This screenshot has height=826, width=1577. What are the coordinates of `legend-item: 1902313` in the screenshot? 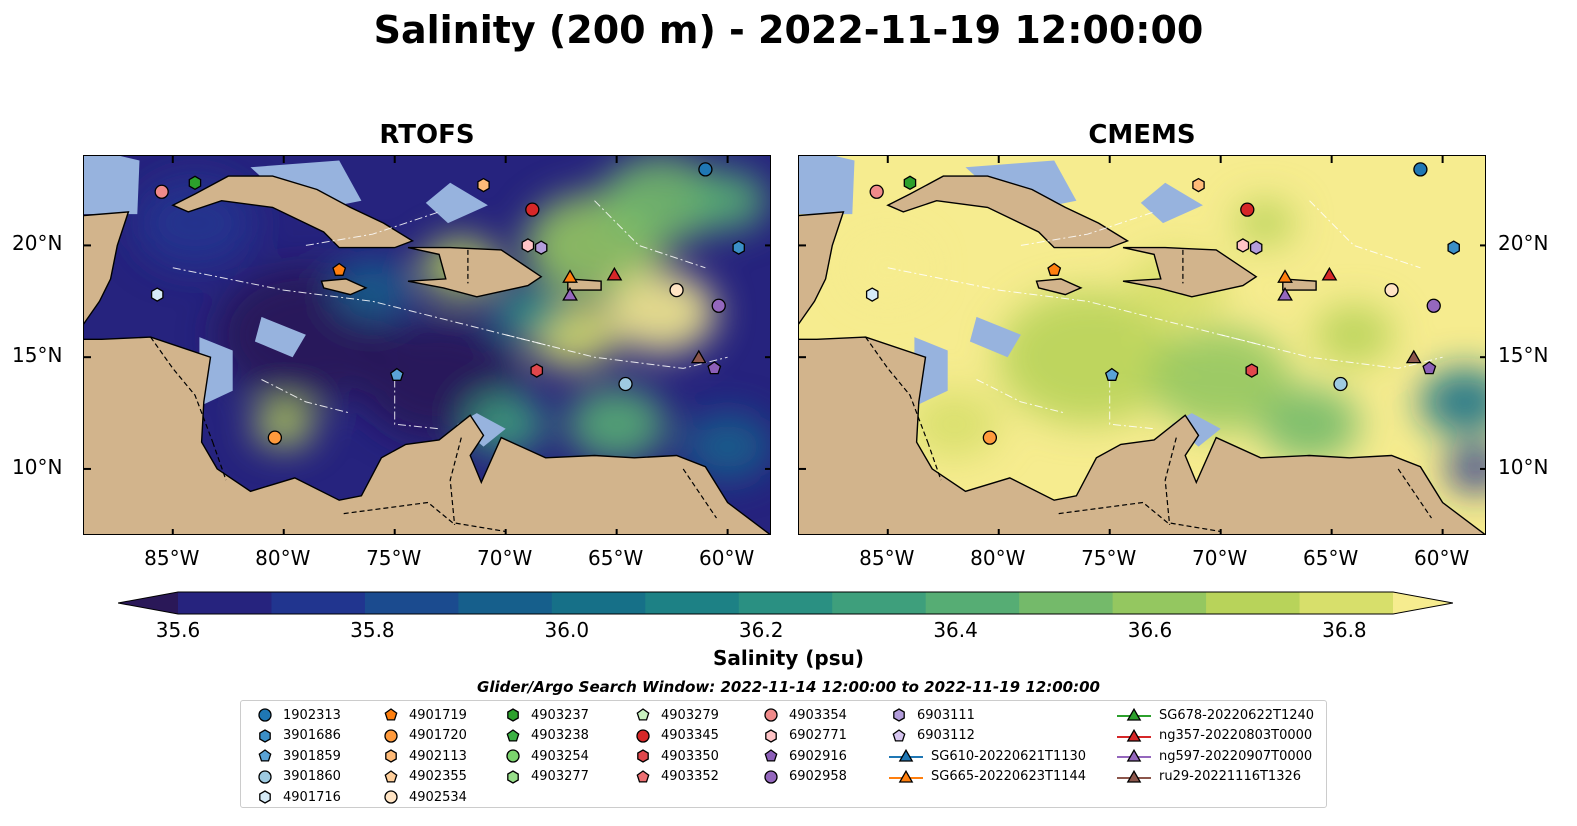 It's located at (298, 715).